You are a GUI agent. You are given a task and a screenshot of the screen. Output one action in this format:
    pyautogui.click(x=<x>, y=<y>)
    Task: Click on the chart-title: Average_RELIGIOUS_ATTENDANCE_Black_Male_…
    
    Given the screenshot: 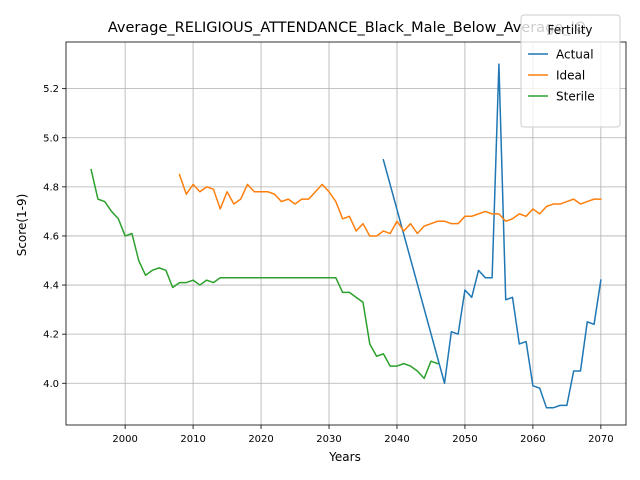 What is the action you would take?
    pyautogui.click(x=347, y=28)
    